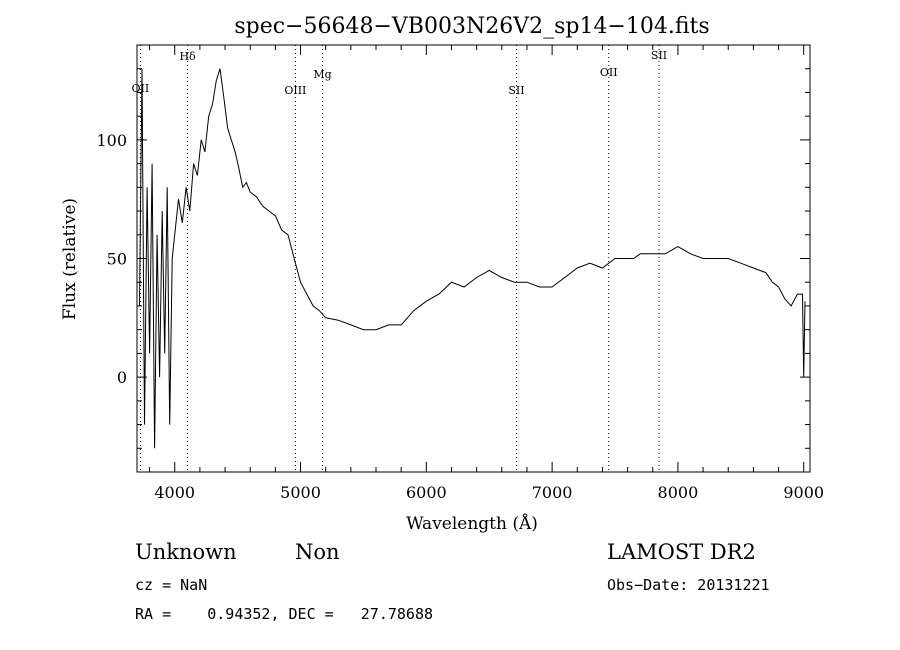 The width and height of the screenshot is (900, 650). What do you see at coordinates (111, 140) in the screenshot?
I see `y-tick-label: 100` at bounding box center [111, 140].